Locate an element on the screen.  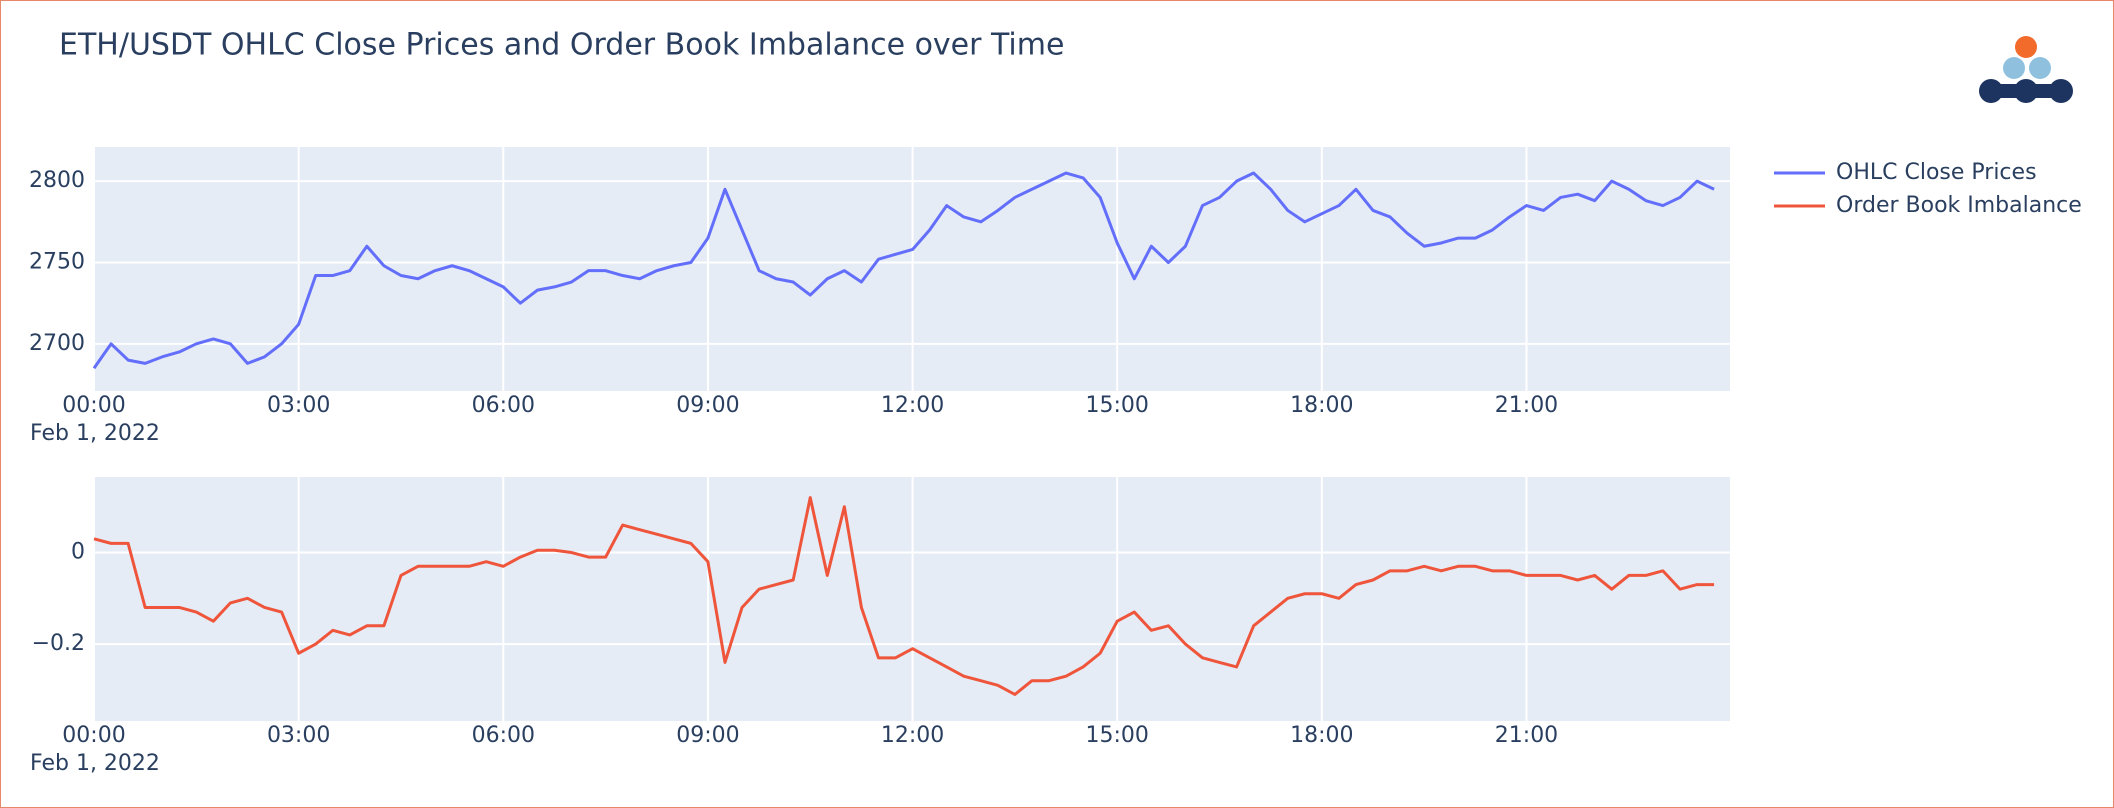
y-tick-label: −0.2 is located at coordinates (58, 643).